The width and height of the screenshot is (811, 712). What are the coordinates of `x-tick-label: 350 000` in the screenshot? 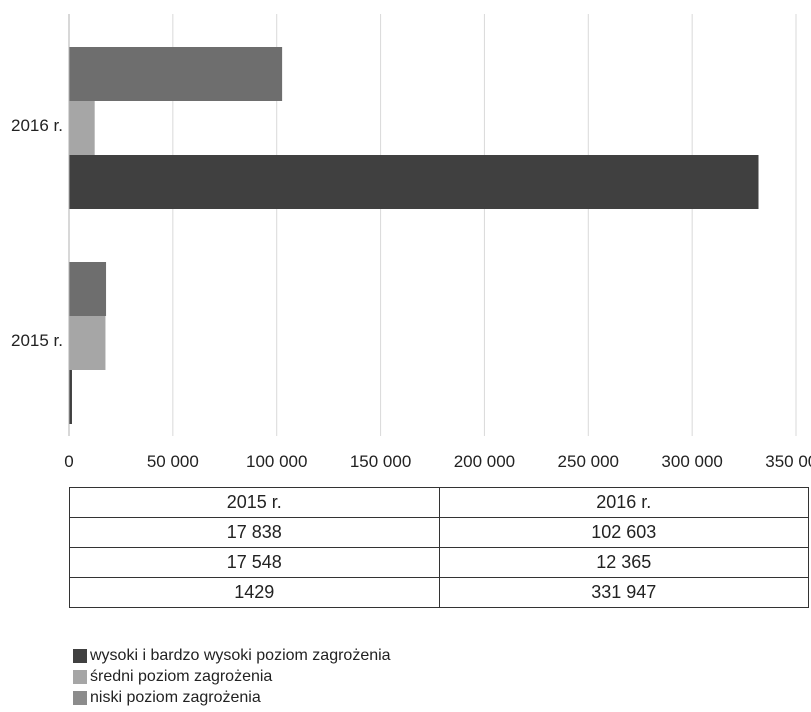 It's located at (788, 461).